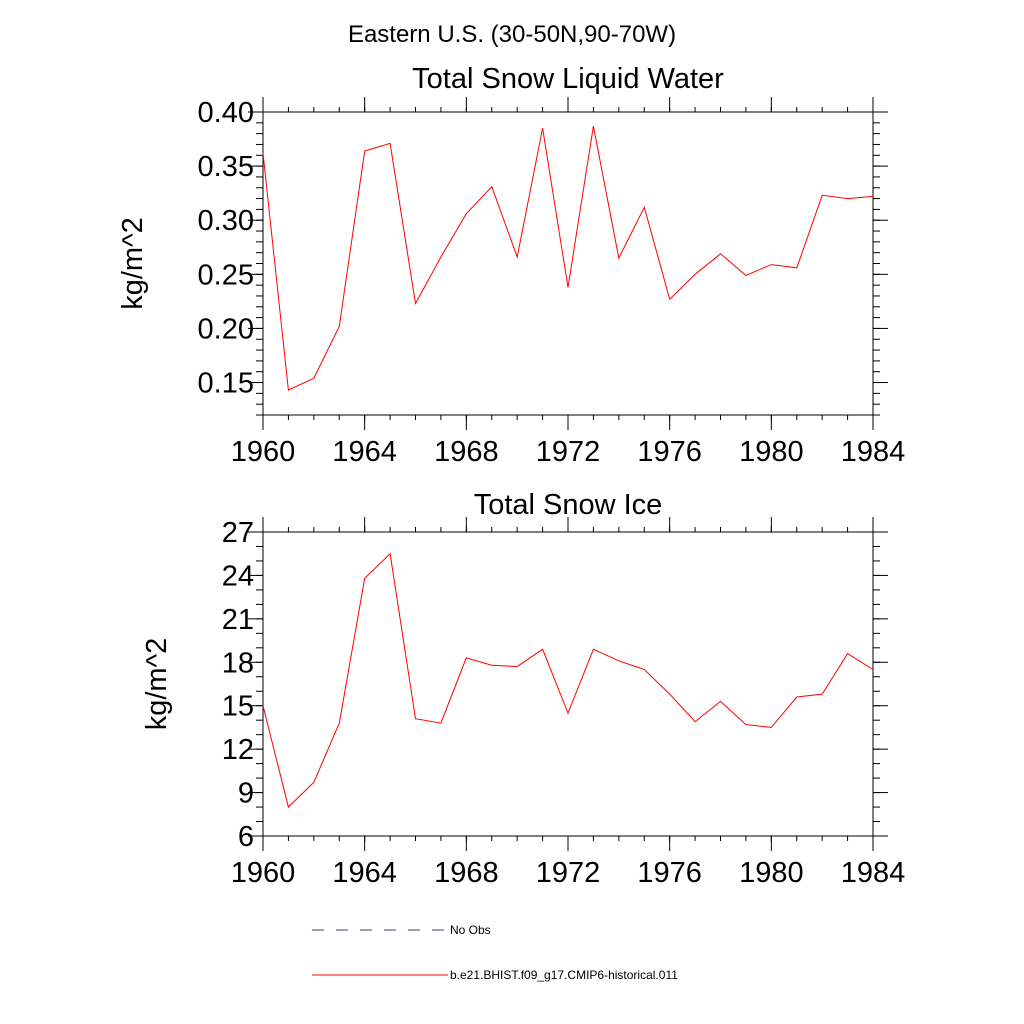 The width and height of the screenshot is (1024, 1024). Describe the element at coordinates (568, 680) in the screenshot. I see `series-line-ice` at that location.